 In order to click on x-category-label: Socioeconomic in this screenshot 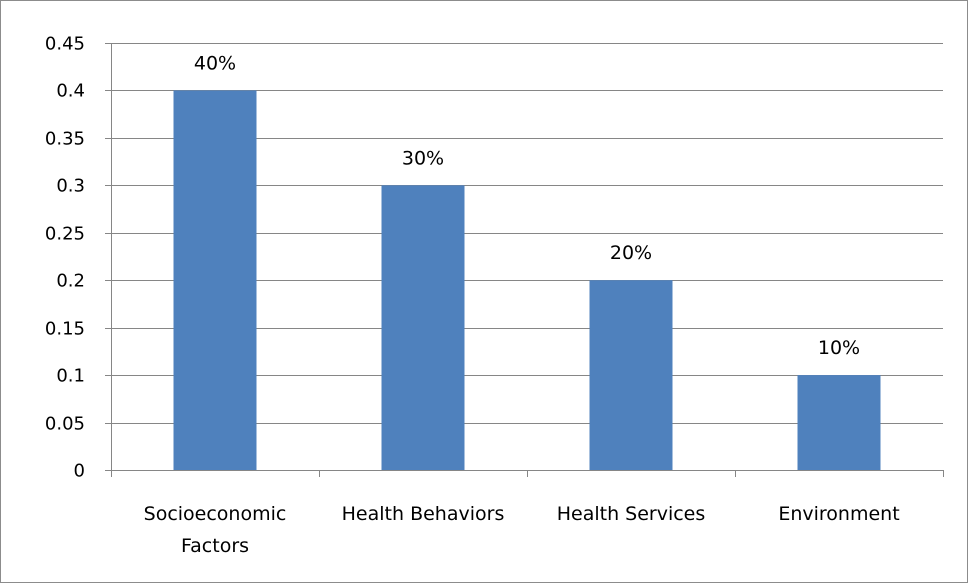, I will do `click(215, 514)`.